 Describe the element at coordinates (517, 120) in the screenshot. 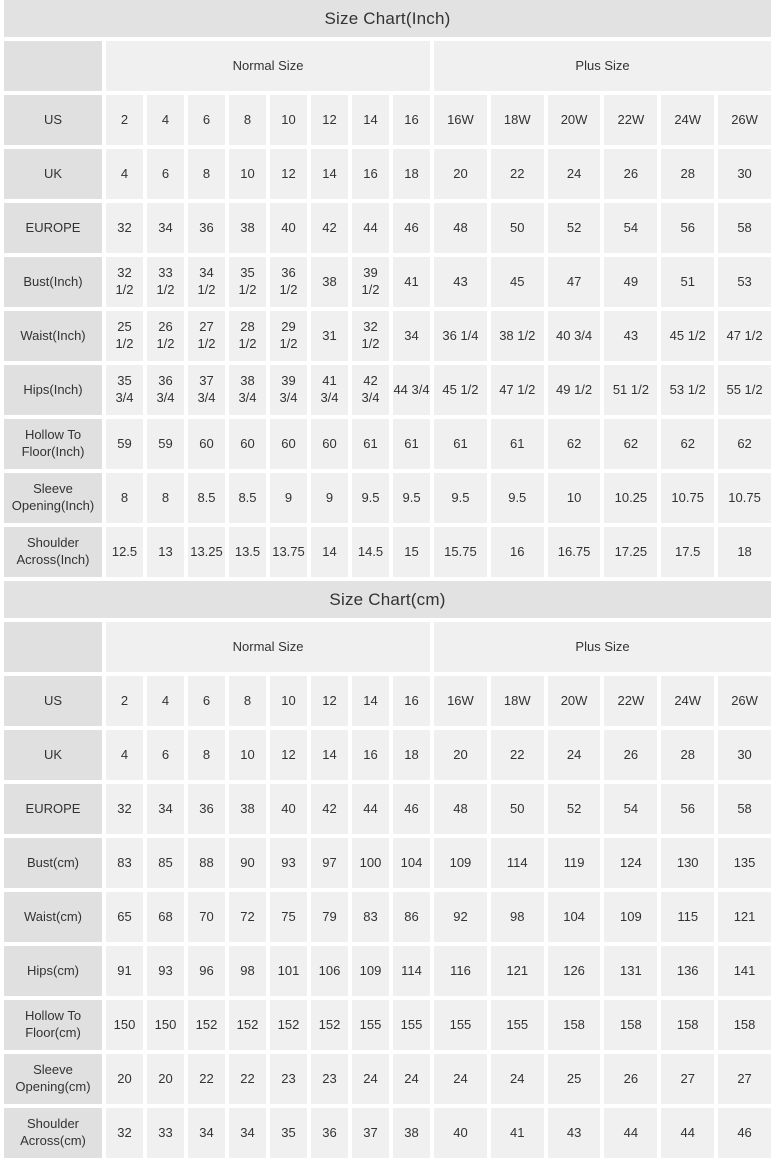

I see `size-cell: 18W` at that location.